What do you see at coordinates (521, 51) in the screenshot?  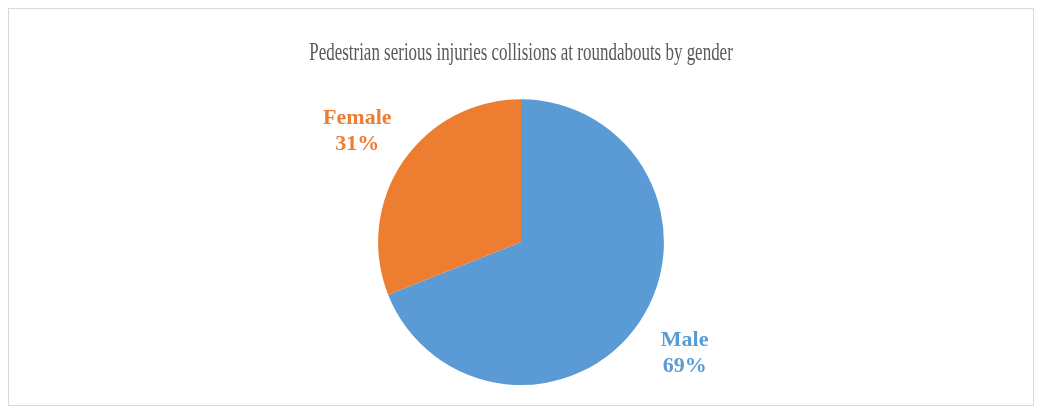 I see `chart-title: Pedestrian serious injuries collisions at roundabouts by gender` at bounding box center [521, 51].